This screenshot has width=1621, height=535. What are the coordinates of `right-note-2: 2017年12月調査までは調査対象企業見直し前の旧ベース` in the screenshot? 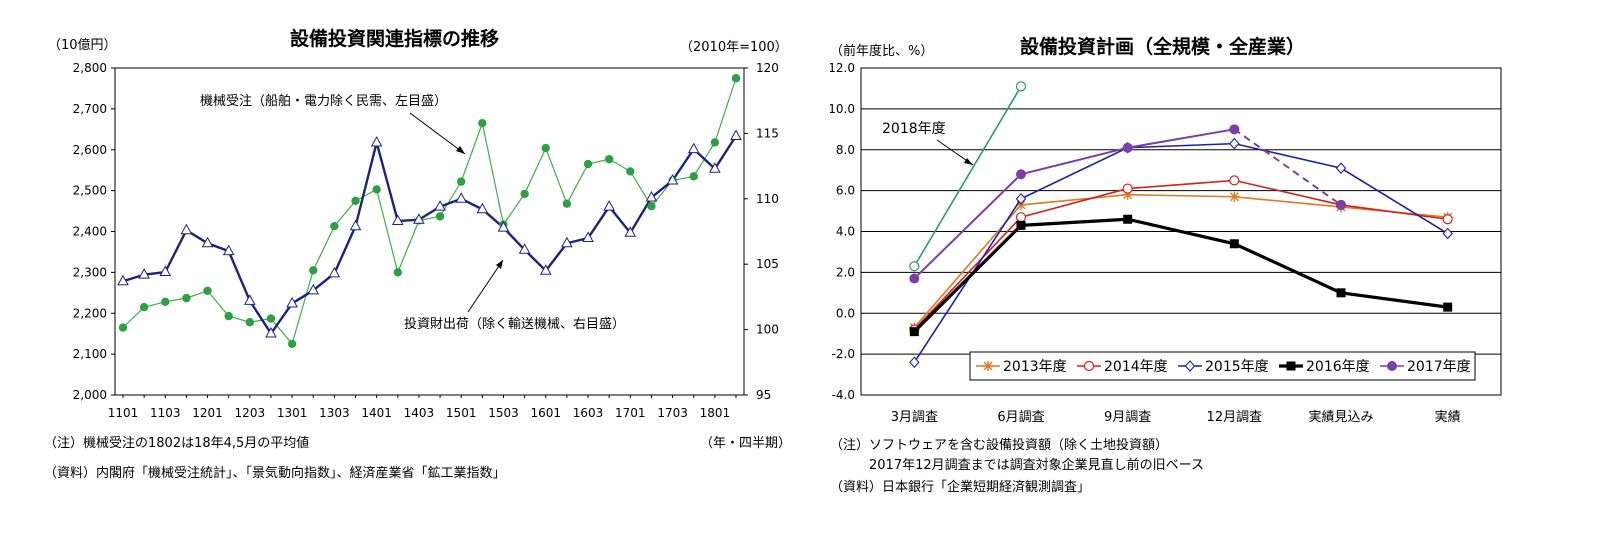 It's located at (1017, 465).